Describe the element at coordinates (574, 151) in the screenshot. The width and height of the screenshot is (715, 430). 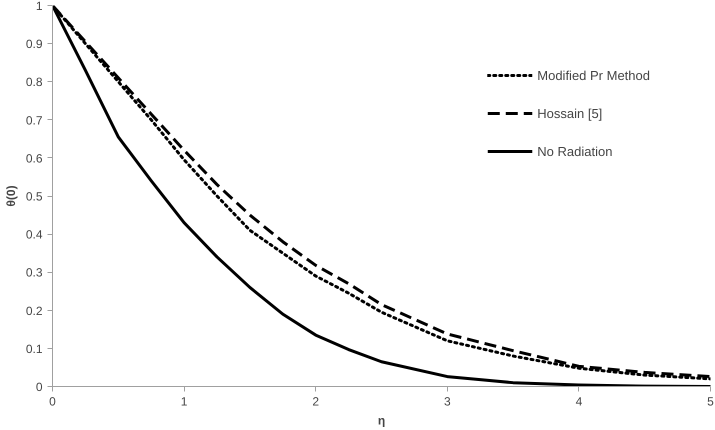
I see `legend-label: No Radiation` at that location.